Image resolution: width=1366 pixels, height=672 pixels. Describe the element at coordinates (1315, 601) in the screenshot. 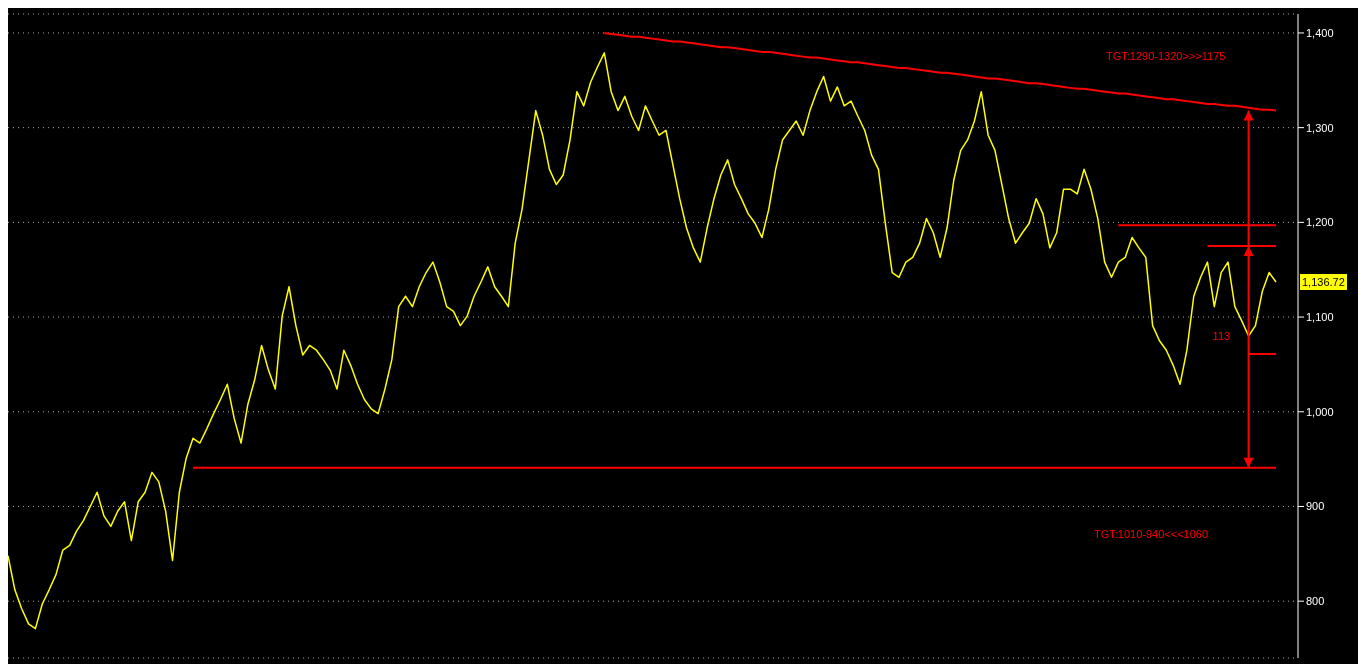

I see `y-tick-label: 800` at that location.